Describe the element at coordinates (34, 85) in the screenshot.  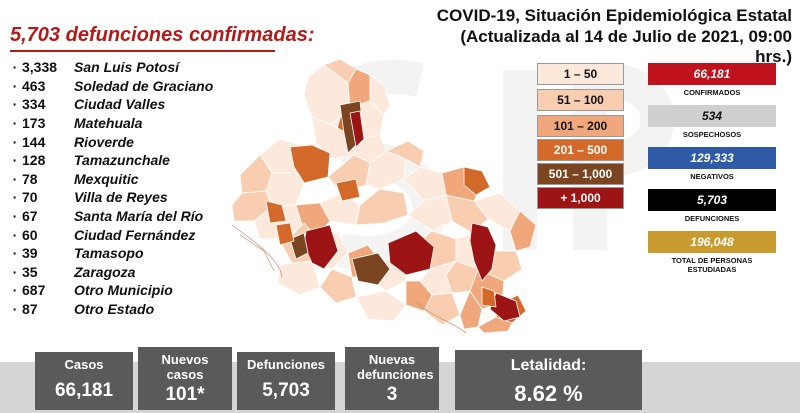
I see `death-count: 463` at that location.